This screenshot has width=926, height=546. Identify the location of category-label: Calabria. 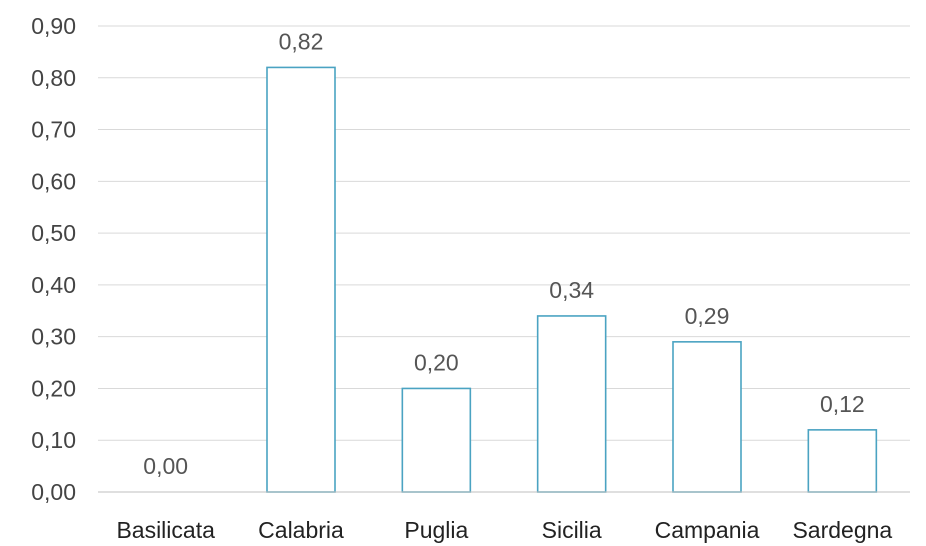
(301, 530).